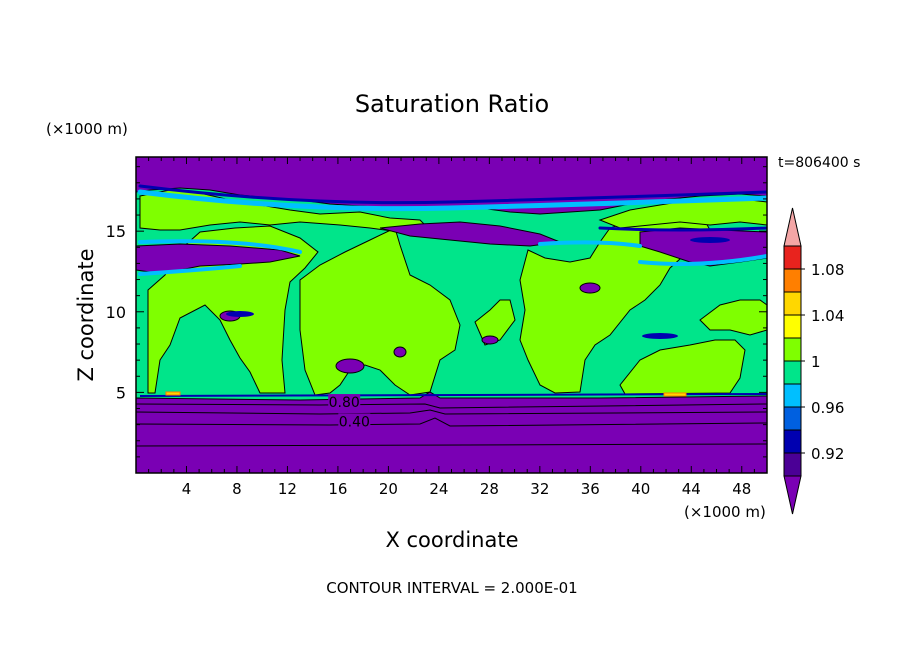 The image size is (904, 654). What do you see at coordinates (827, 454) in the screenshot?
I see `colorbar-label: 0.92` at bounding box center [827, 454].